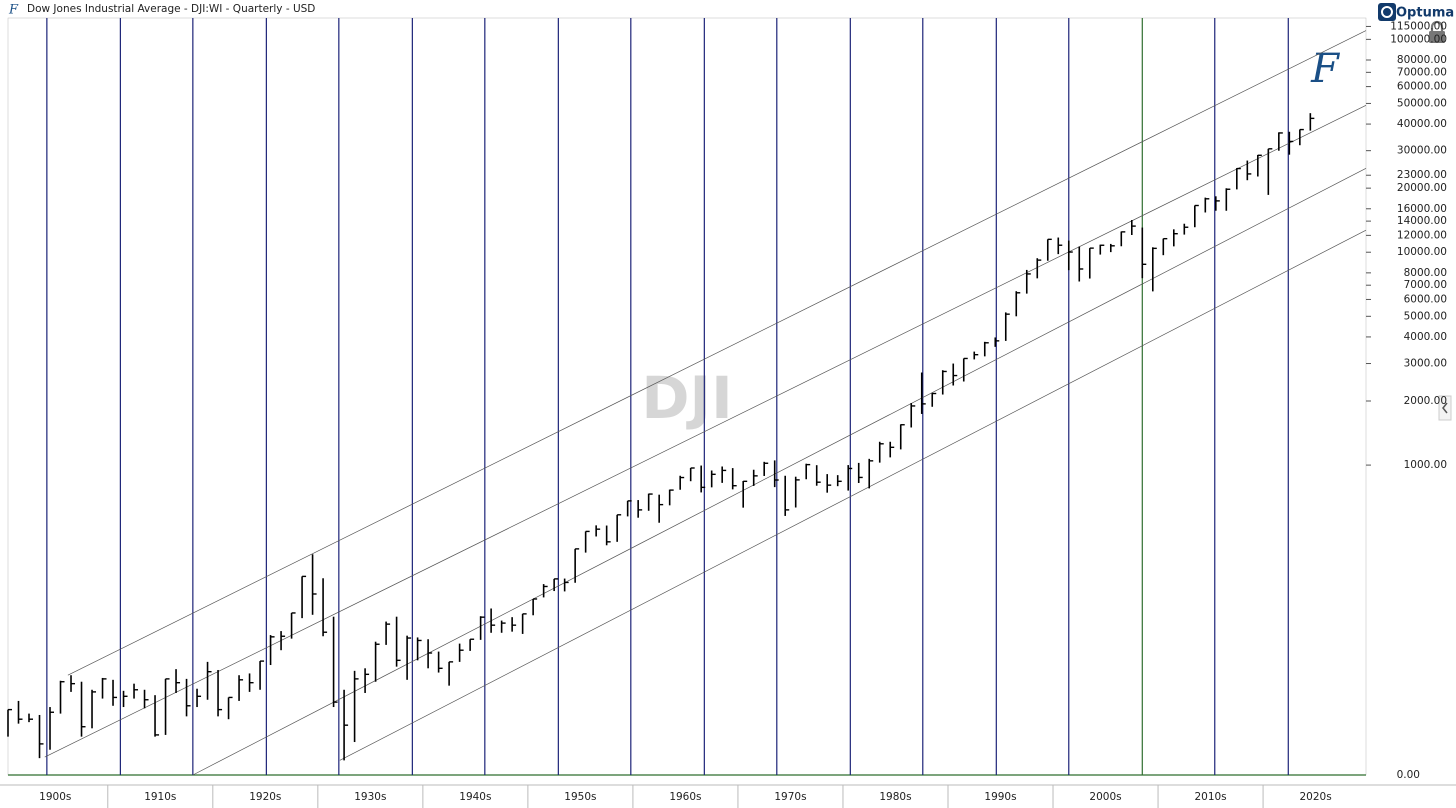 This screenshot has width=1456, height=808. What do you see at coordinates (580, 797) in the screenshot?
I see `x-tick-label: 1950s` at bounding box center [580, 797].